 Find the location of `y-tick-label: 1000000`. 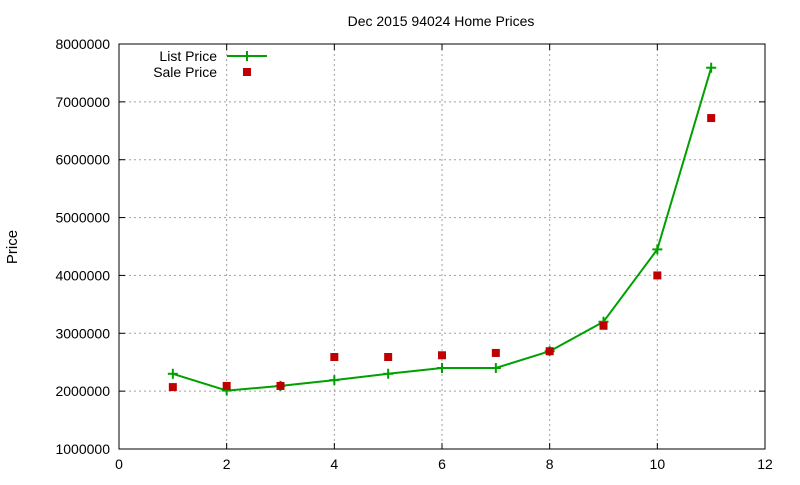

y-tick-label: 1000000 is located at coordinates (82, 449).